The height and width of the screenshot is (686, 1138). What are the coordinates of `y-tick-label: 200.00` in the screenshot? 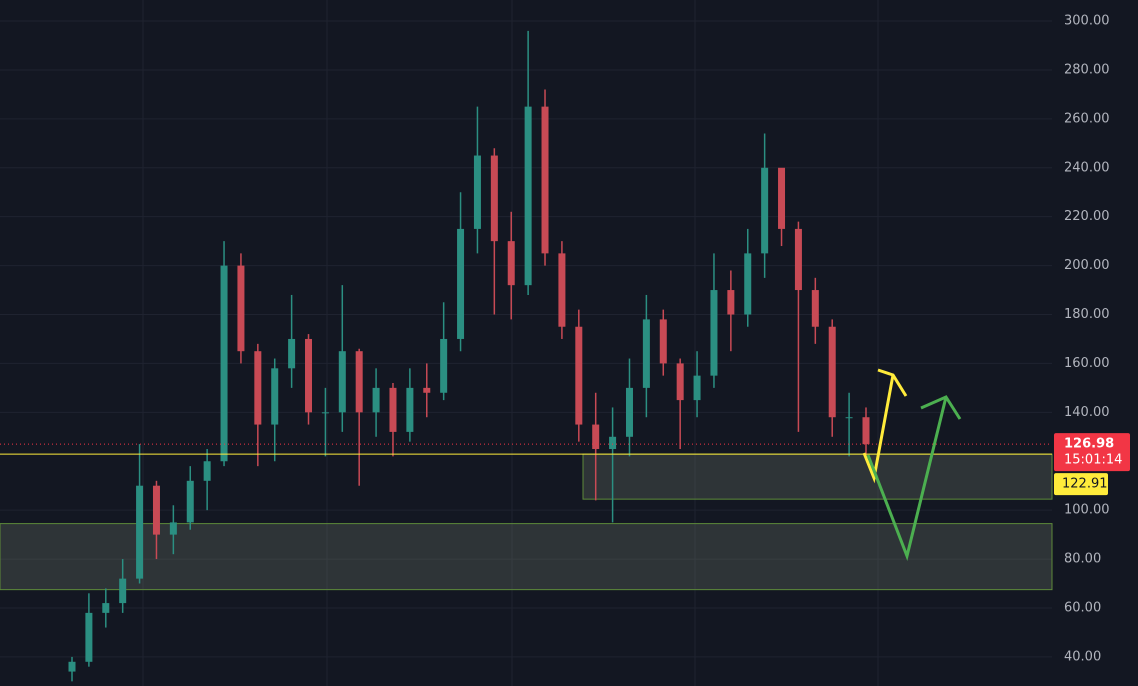 It's located at (1087, 265).